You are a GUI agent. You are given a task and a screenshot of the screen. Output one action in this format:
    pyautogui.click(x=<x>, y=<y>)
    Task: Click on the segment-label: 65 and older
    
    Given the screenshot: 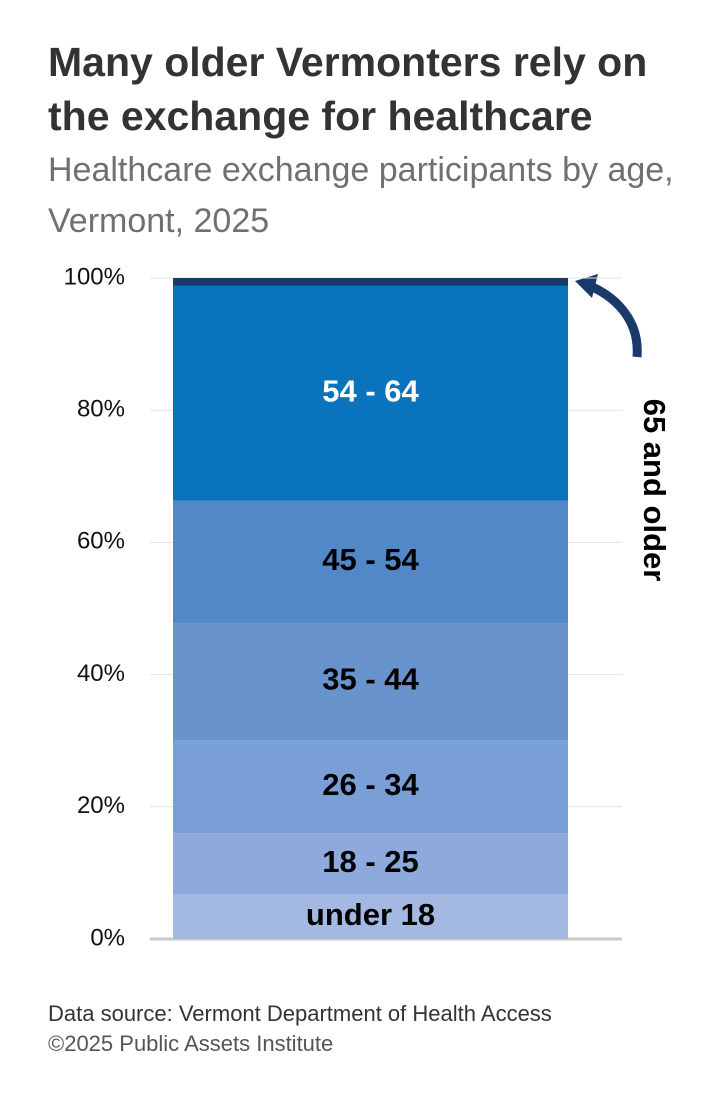 What is the action you would take?
    pyautogui.click(x=654, y=490)
    